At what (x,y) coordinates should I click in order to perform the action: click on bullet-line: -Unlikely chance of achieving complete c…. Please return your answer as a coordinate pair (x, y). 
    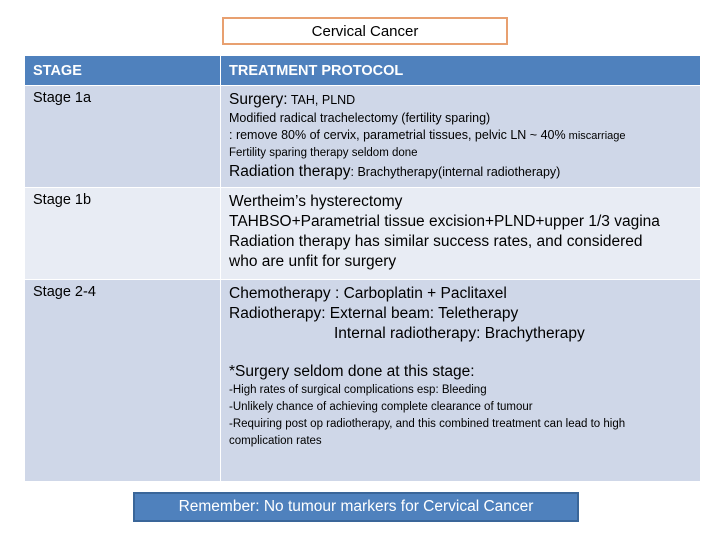
    Looking at the image, I should click on (381, 407).